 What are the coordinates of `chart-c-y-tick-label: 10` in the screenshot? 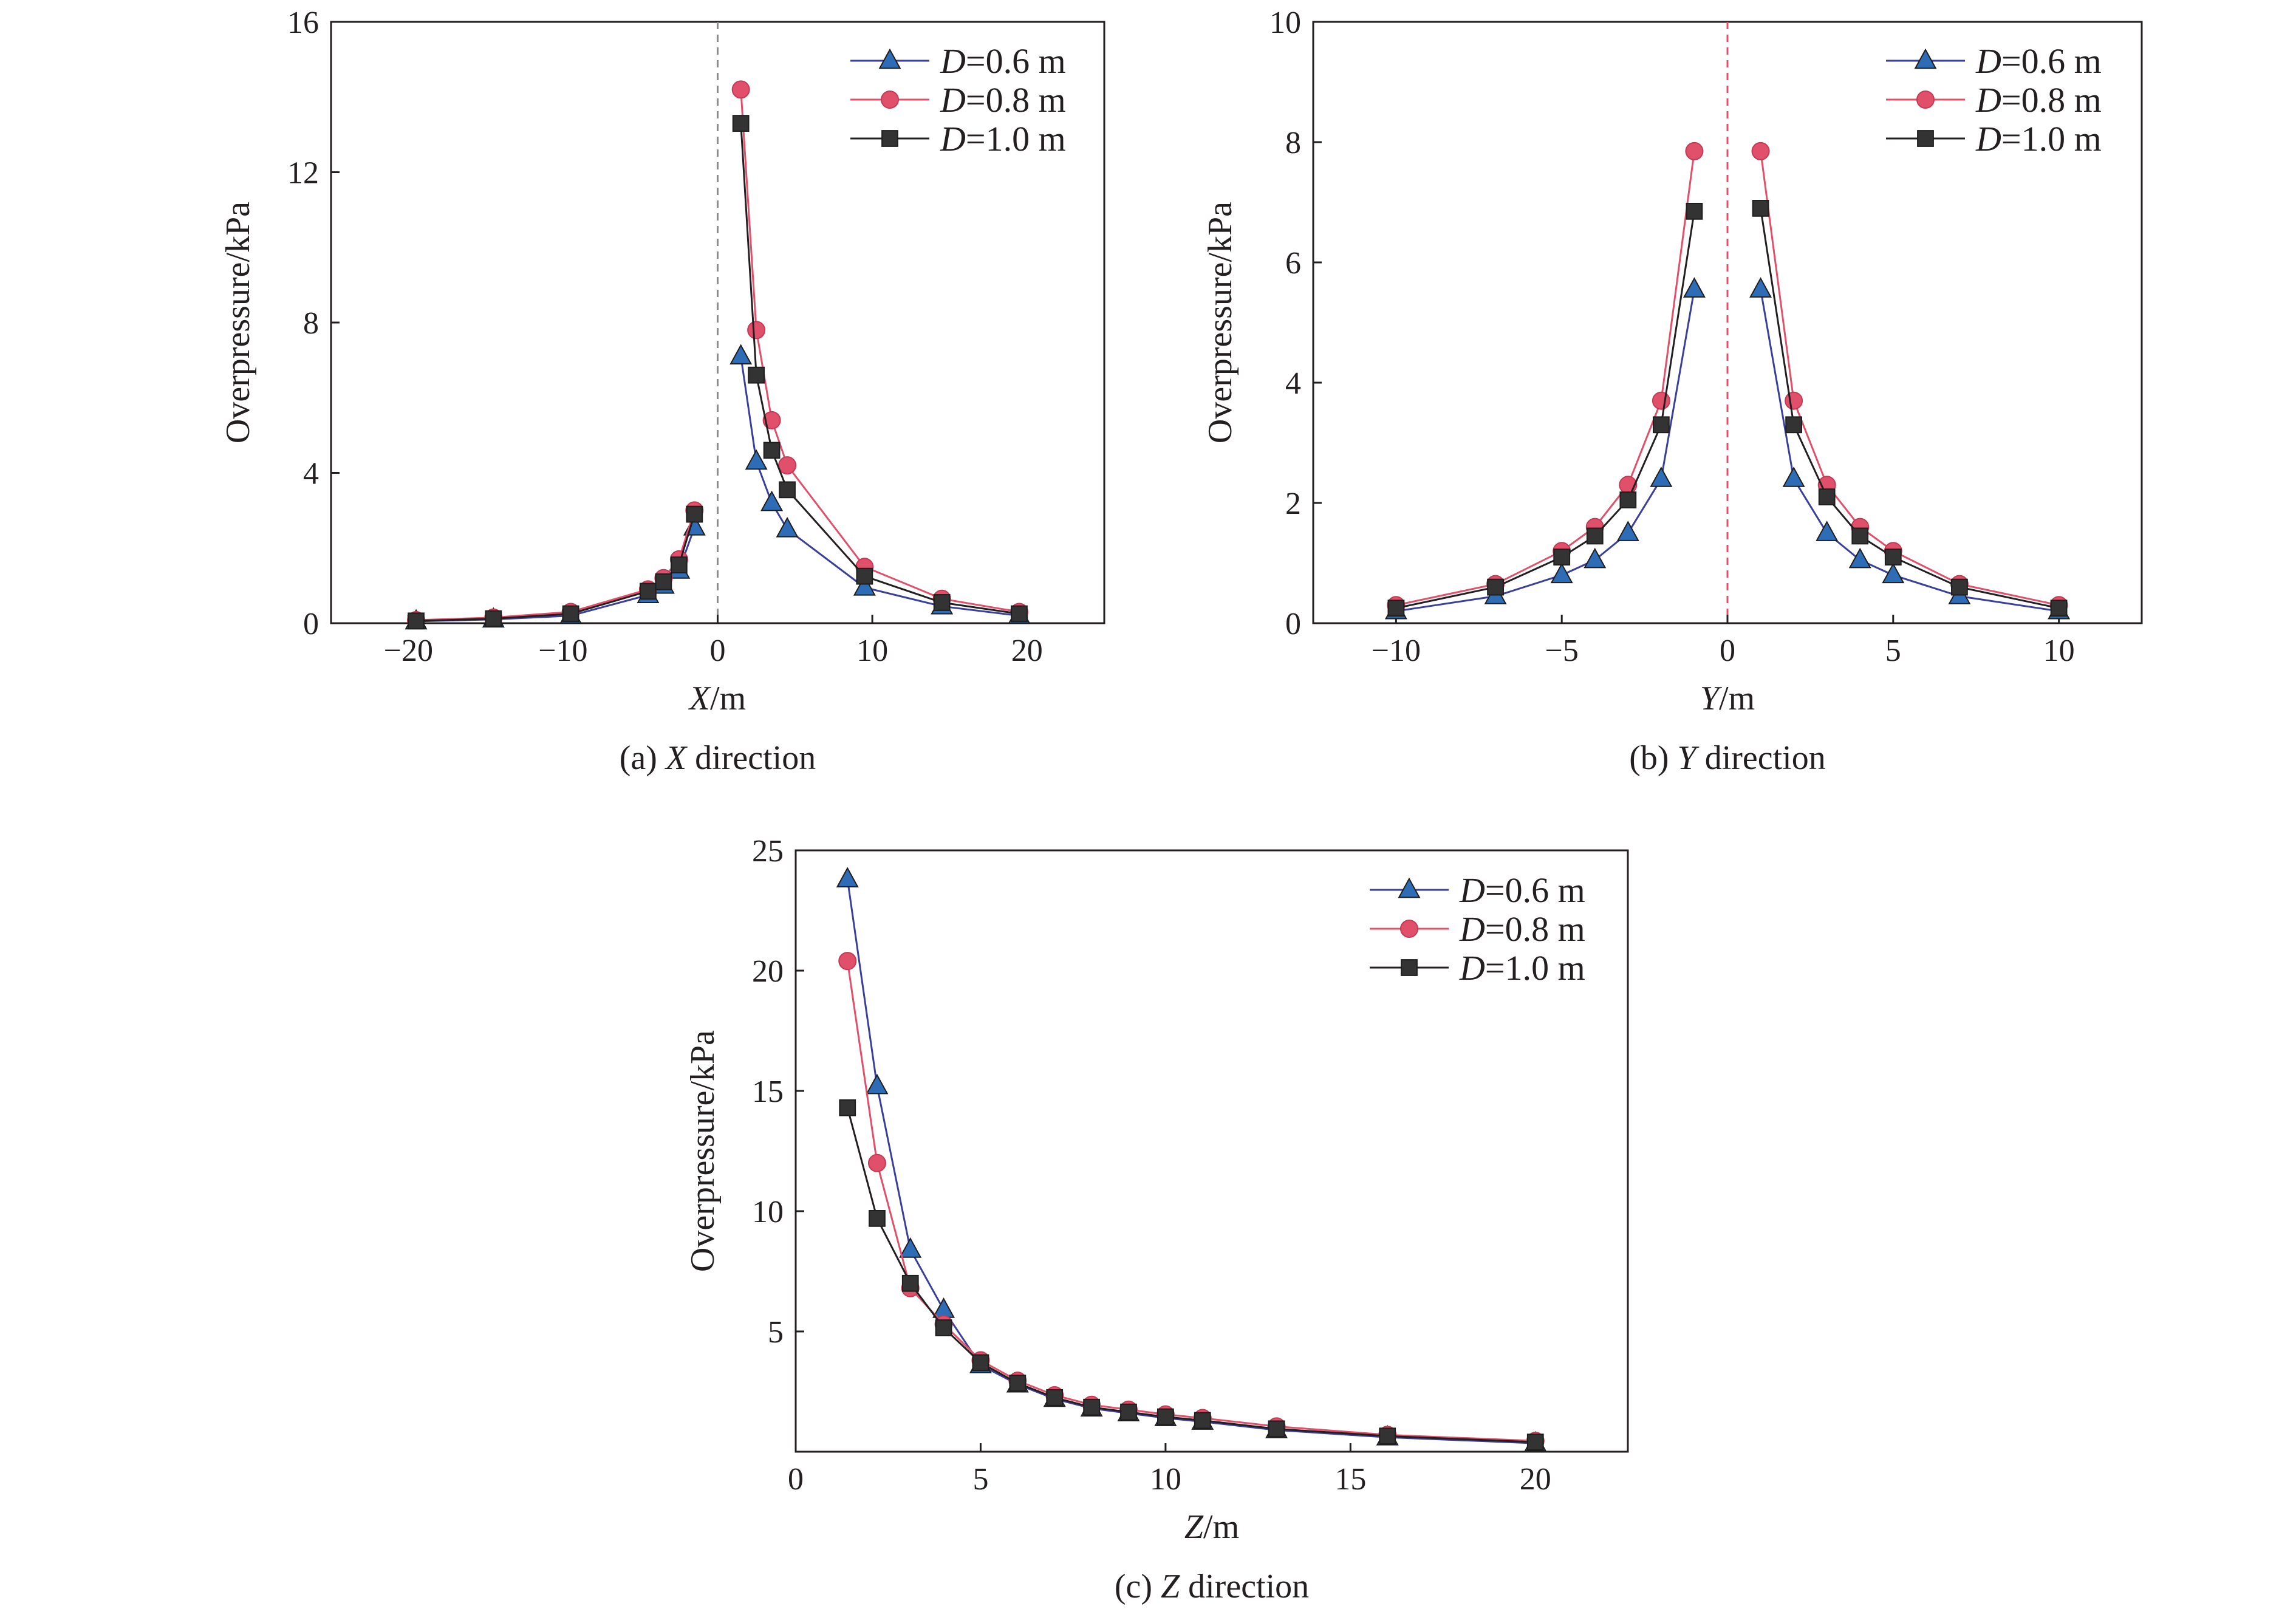 It's located at (768, 1212).